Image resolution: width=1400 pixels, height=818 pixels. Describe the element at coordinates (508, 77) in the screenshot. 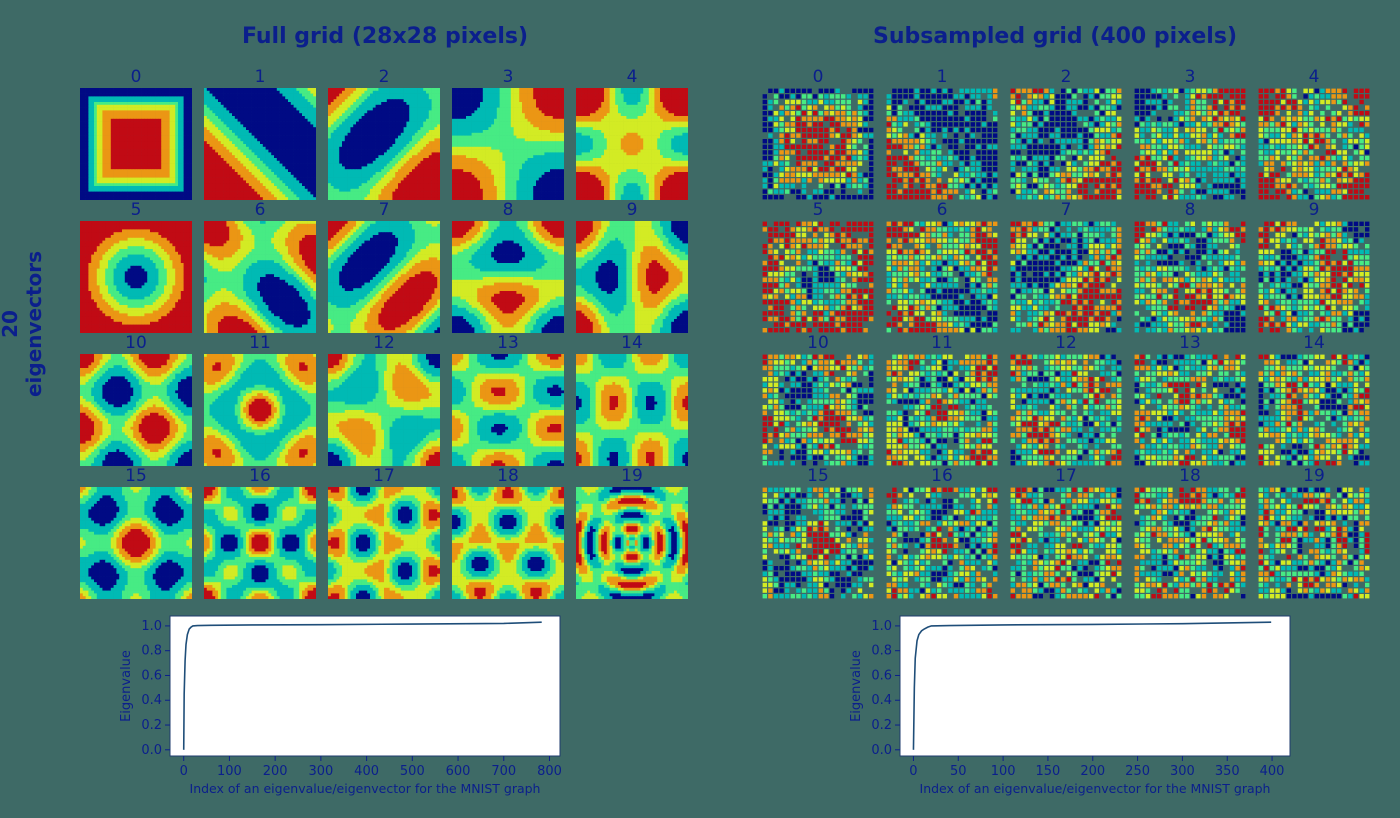

I see `eigenvector-panel-title: 3` at that location.